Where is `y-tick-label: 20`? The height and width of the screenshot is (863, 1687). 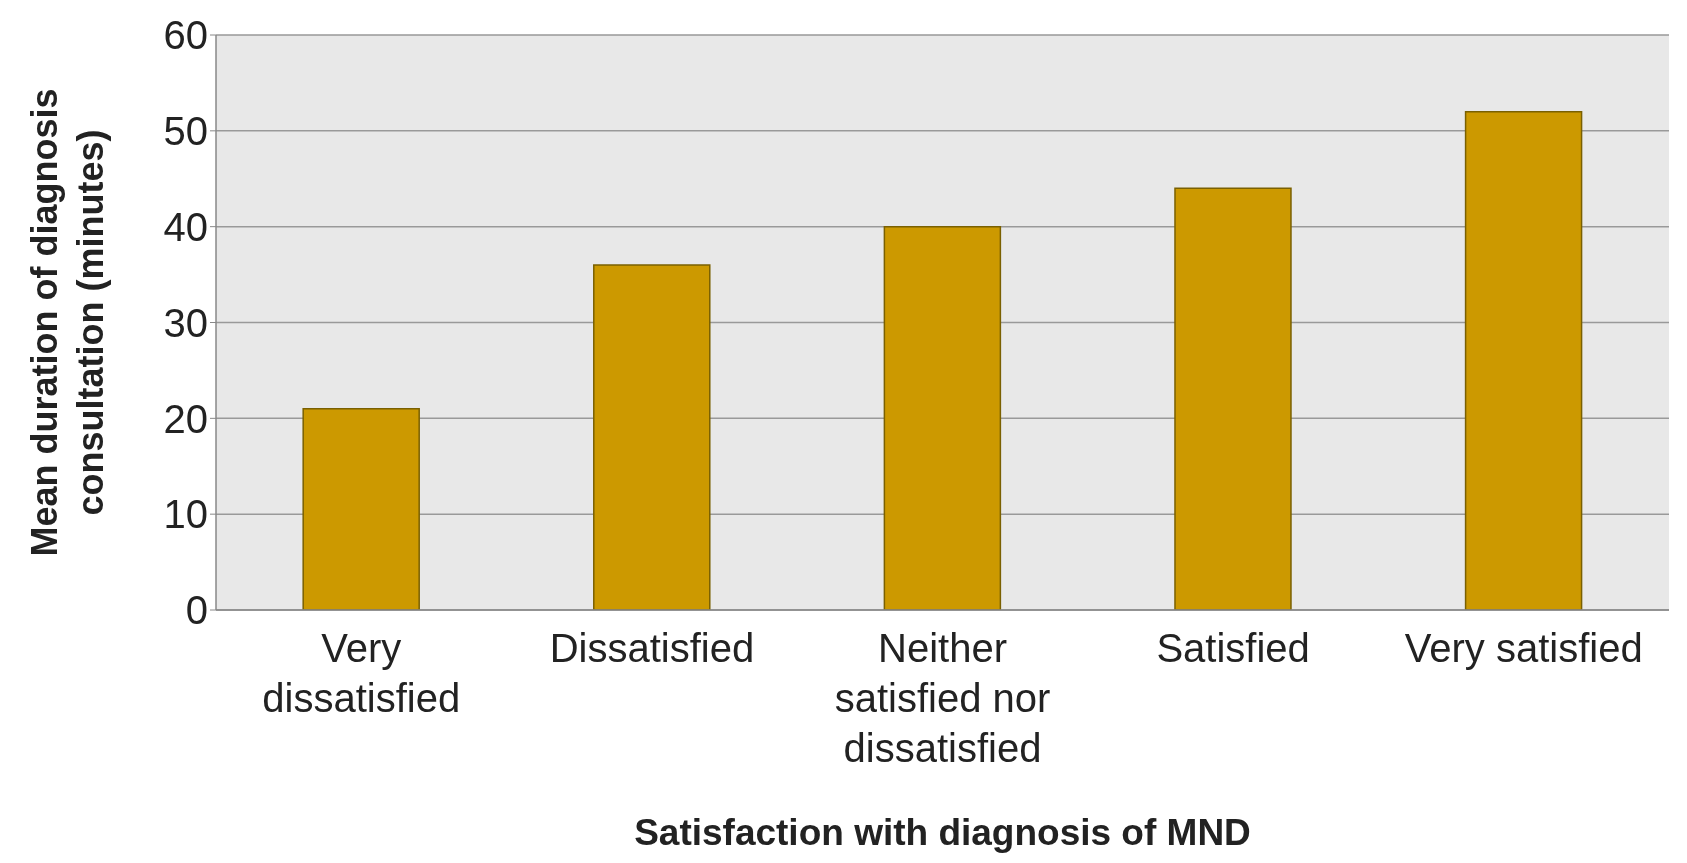 y-tick-label: 20 is located at coordinates (185, 418).